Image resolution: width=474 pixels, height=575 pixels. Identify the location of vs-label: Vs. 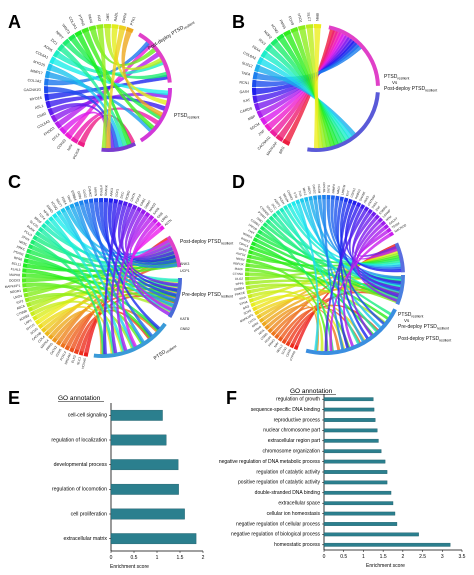
(407, 320).